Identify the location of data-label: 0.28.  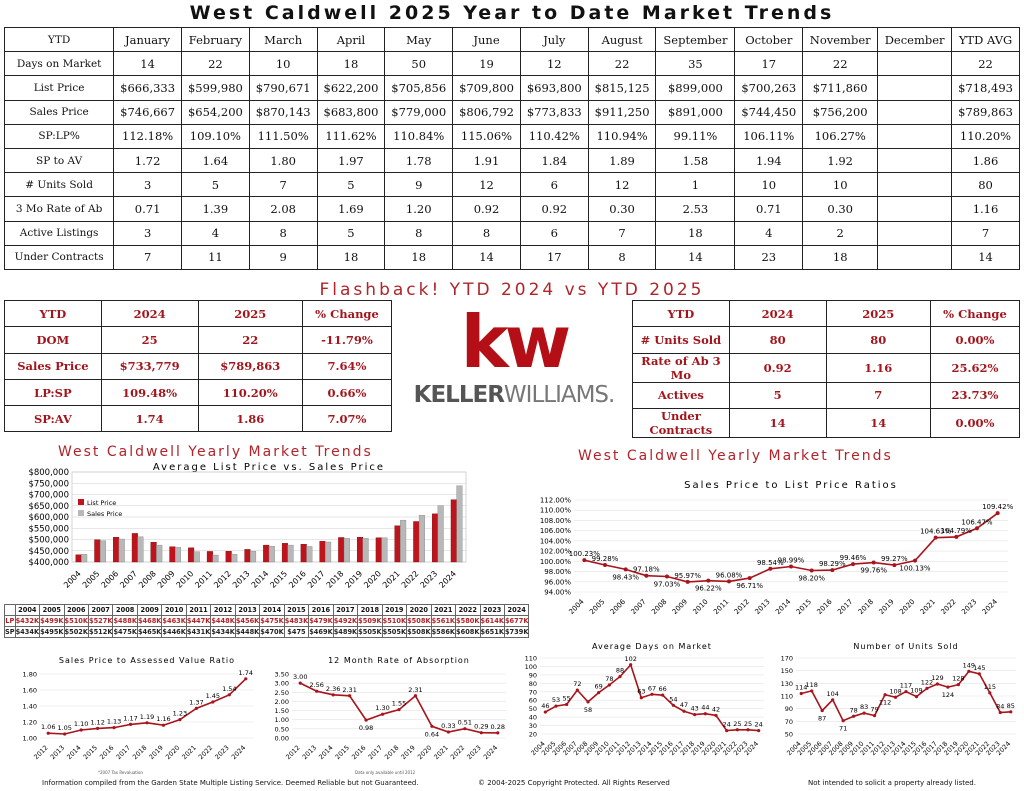
(498, 727).